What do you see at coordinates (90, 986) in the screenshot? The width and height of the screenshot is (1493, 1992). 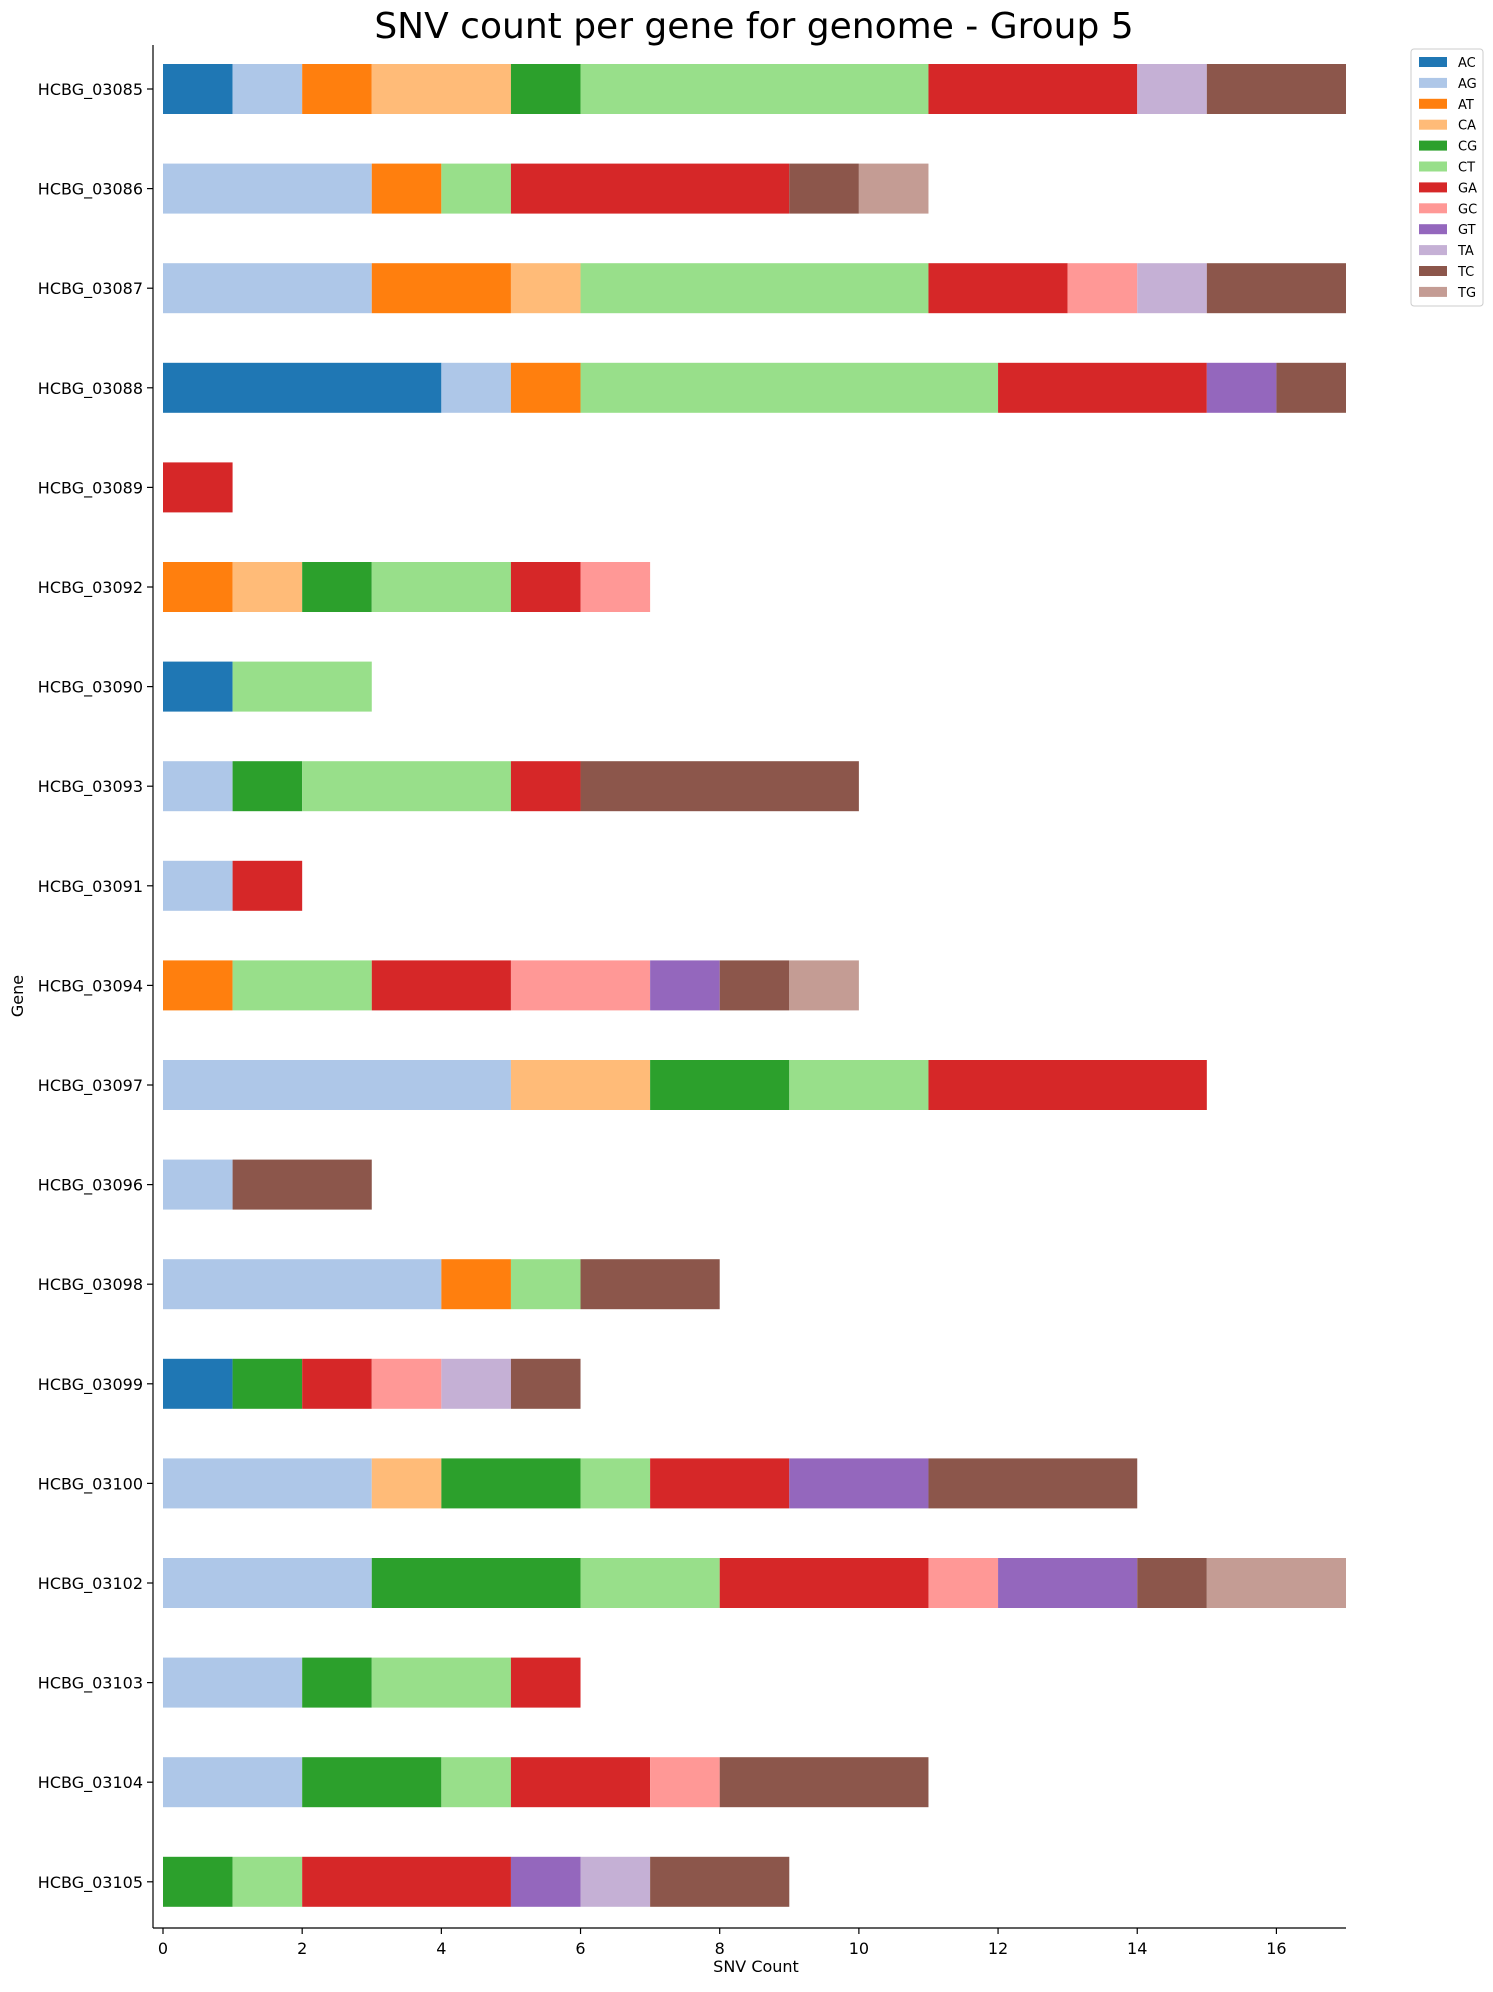 I see `y-tick-label: HCBG_03094` at bounding box center [90, 986].